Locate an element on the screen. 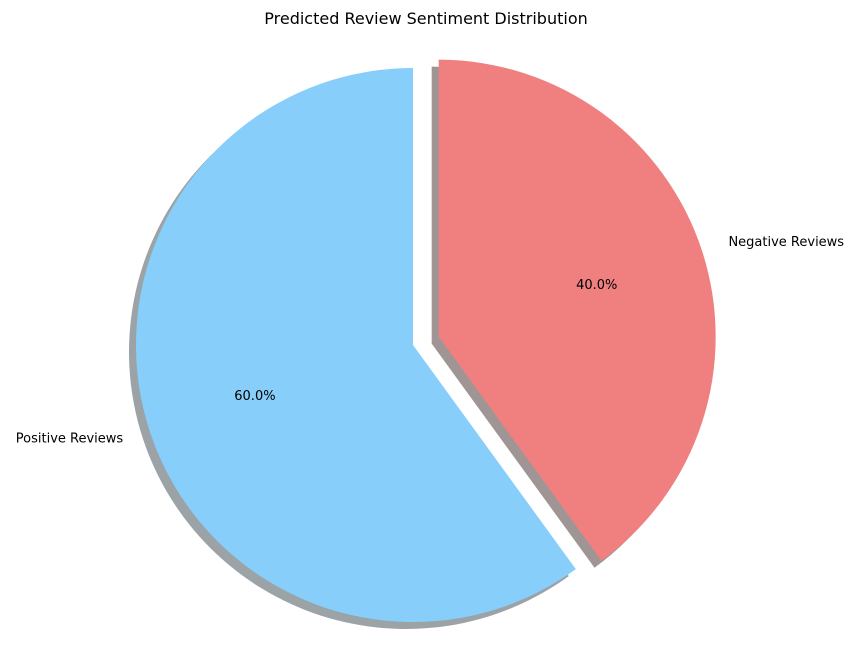 This screenshot has width=861, height=658. pie-category-label-negative-reviews: Negative Reviews is located at coordinates (786, 242).